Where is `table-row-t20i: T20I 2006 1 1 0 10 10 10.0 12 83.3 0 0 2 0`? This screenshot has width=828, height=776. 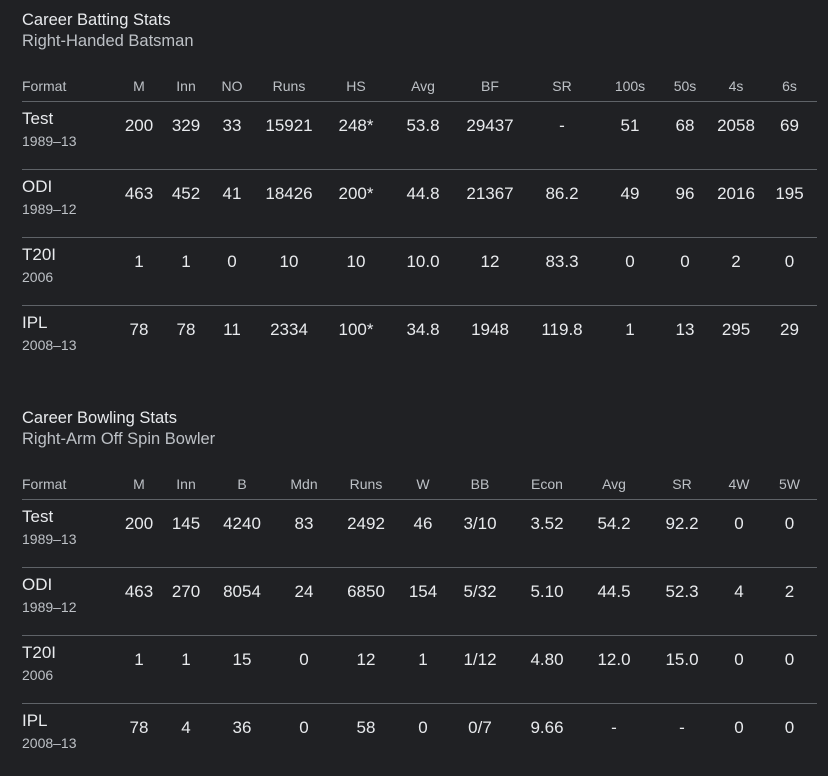
table-row-t20i: T20I 2006 1 1 0 10 10 10.0 12 83.3 0 0 2 0 is located at coordinates (419, 271).